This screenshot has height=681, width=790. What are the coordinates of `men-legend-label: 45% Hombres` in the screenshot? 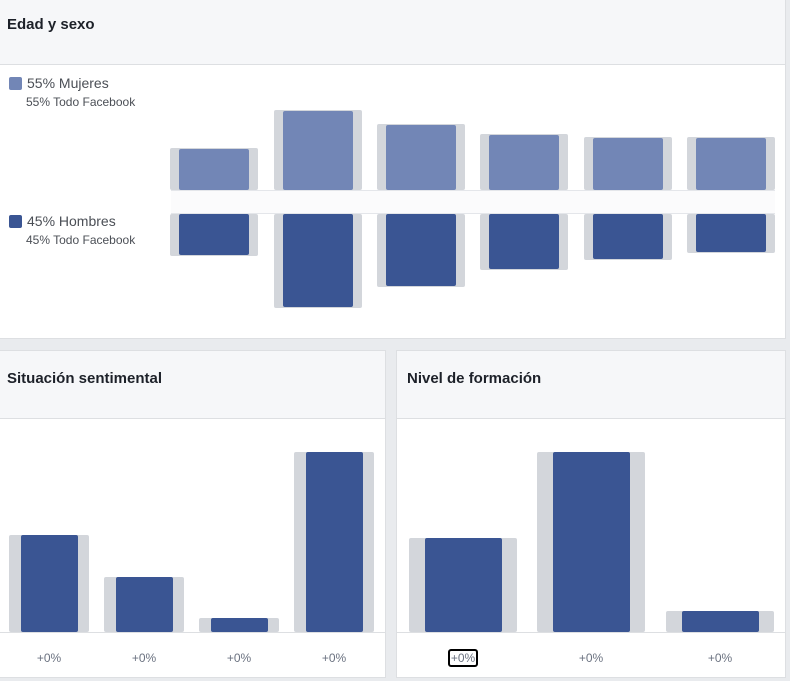 It's located at (71, 221).